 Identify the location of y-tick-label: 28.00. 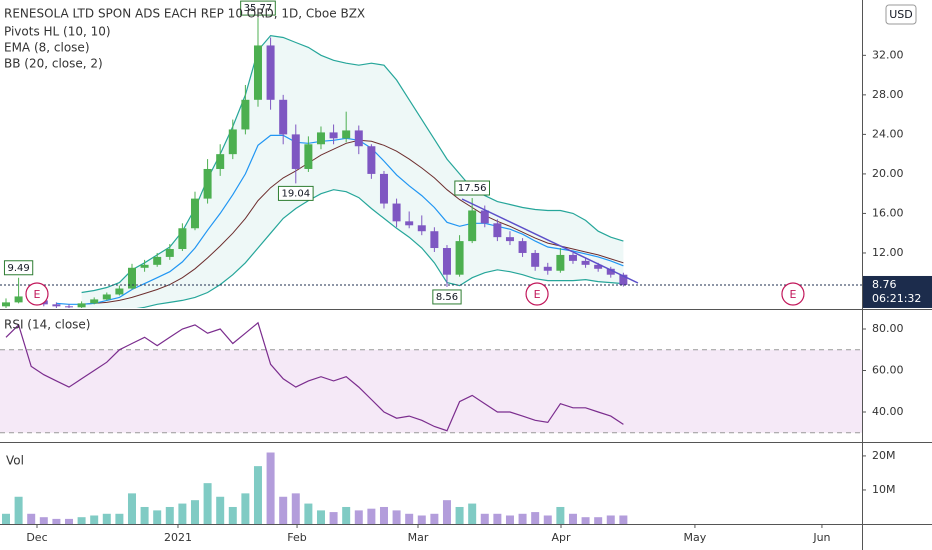
(888, 94).